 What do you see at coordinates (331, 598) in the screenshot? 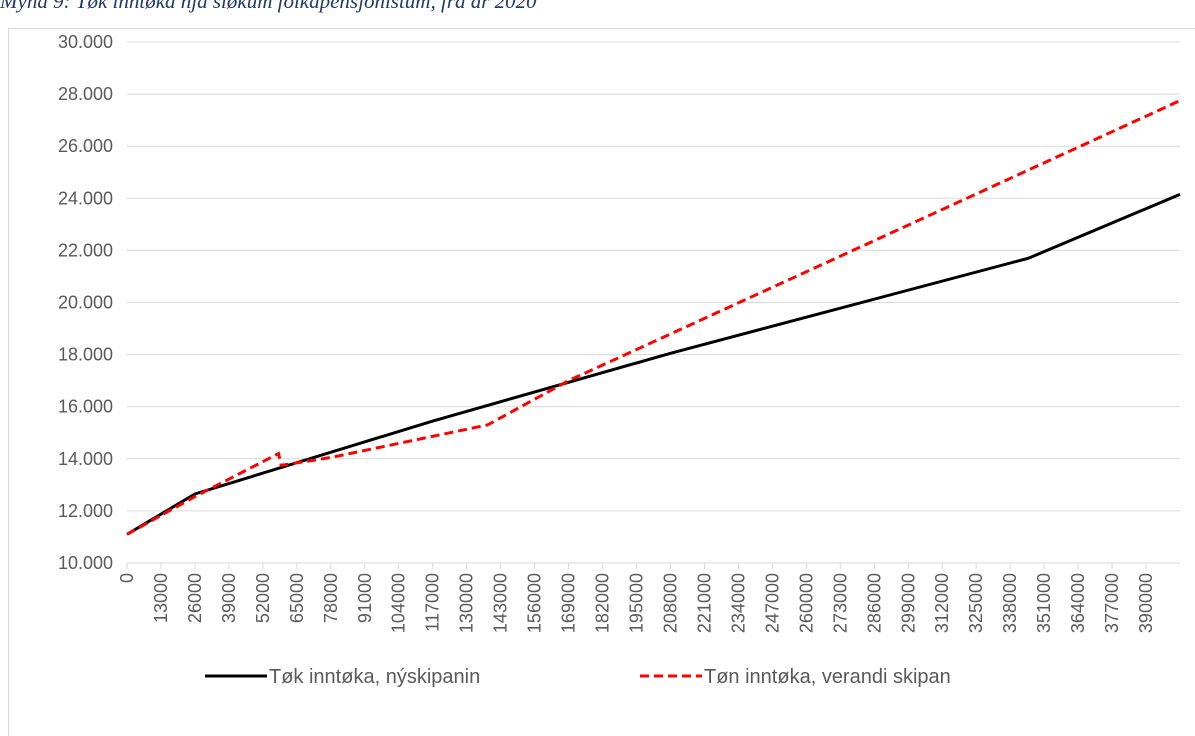
I see `x-tick-label: 78000` at bounding box center [331, 598].